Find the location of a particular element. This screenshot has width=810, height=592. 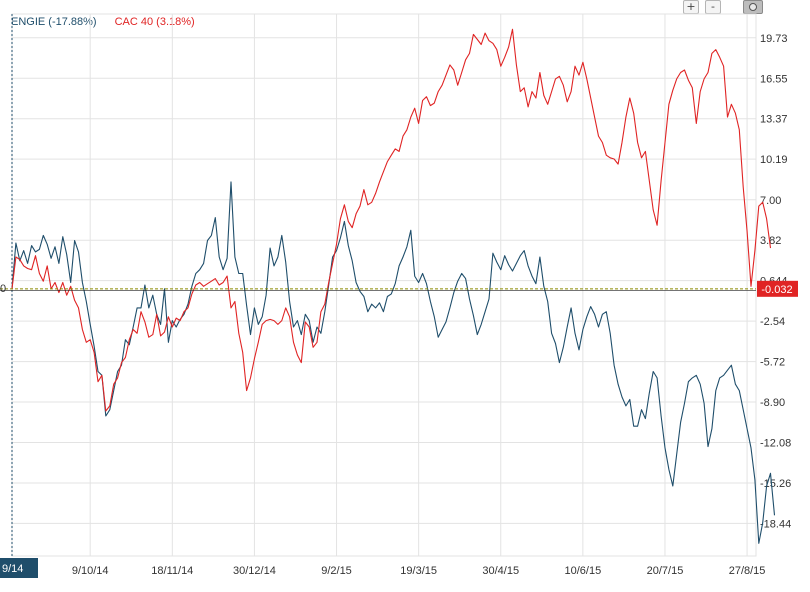

y-tick-label: -2.54 is located at coordinates (772, 322).